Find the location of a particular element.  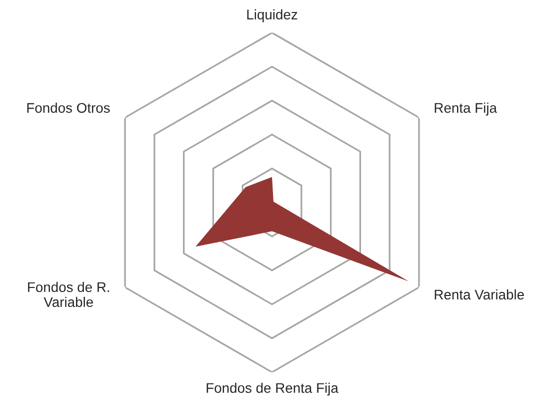

spoke-label: Fondos Otros is located at coordinates (68, 107).